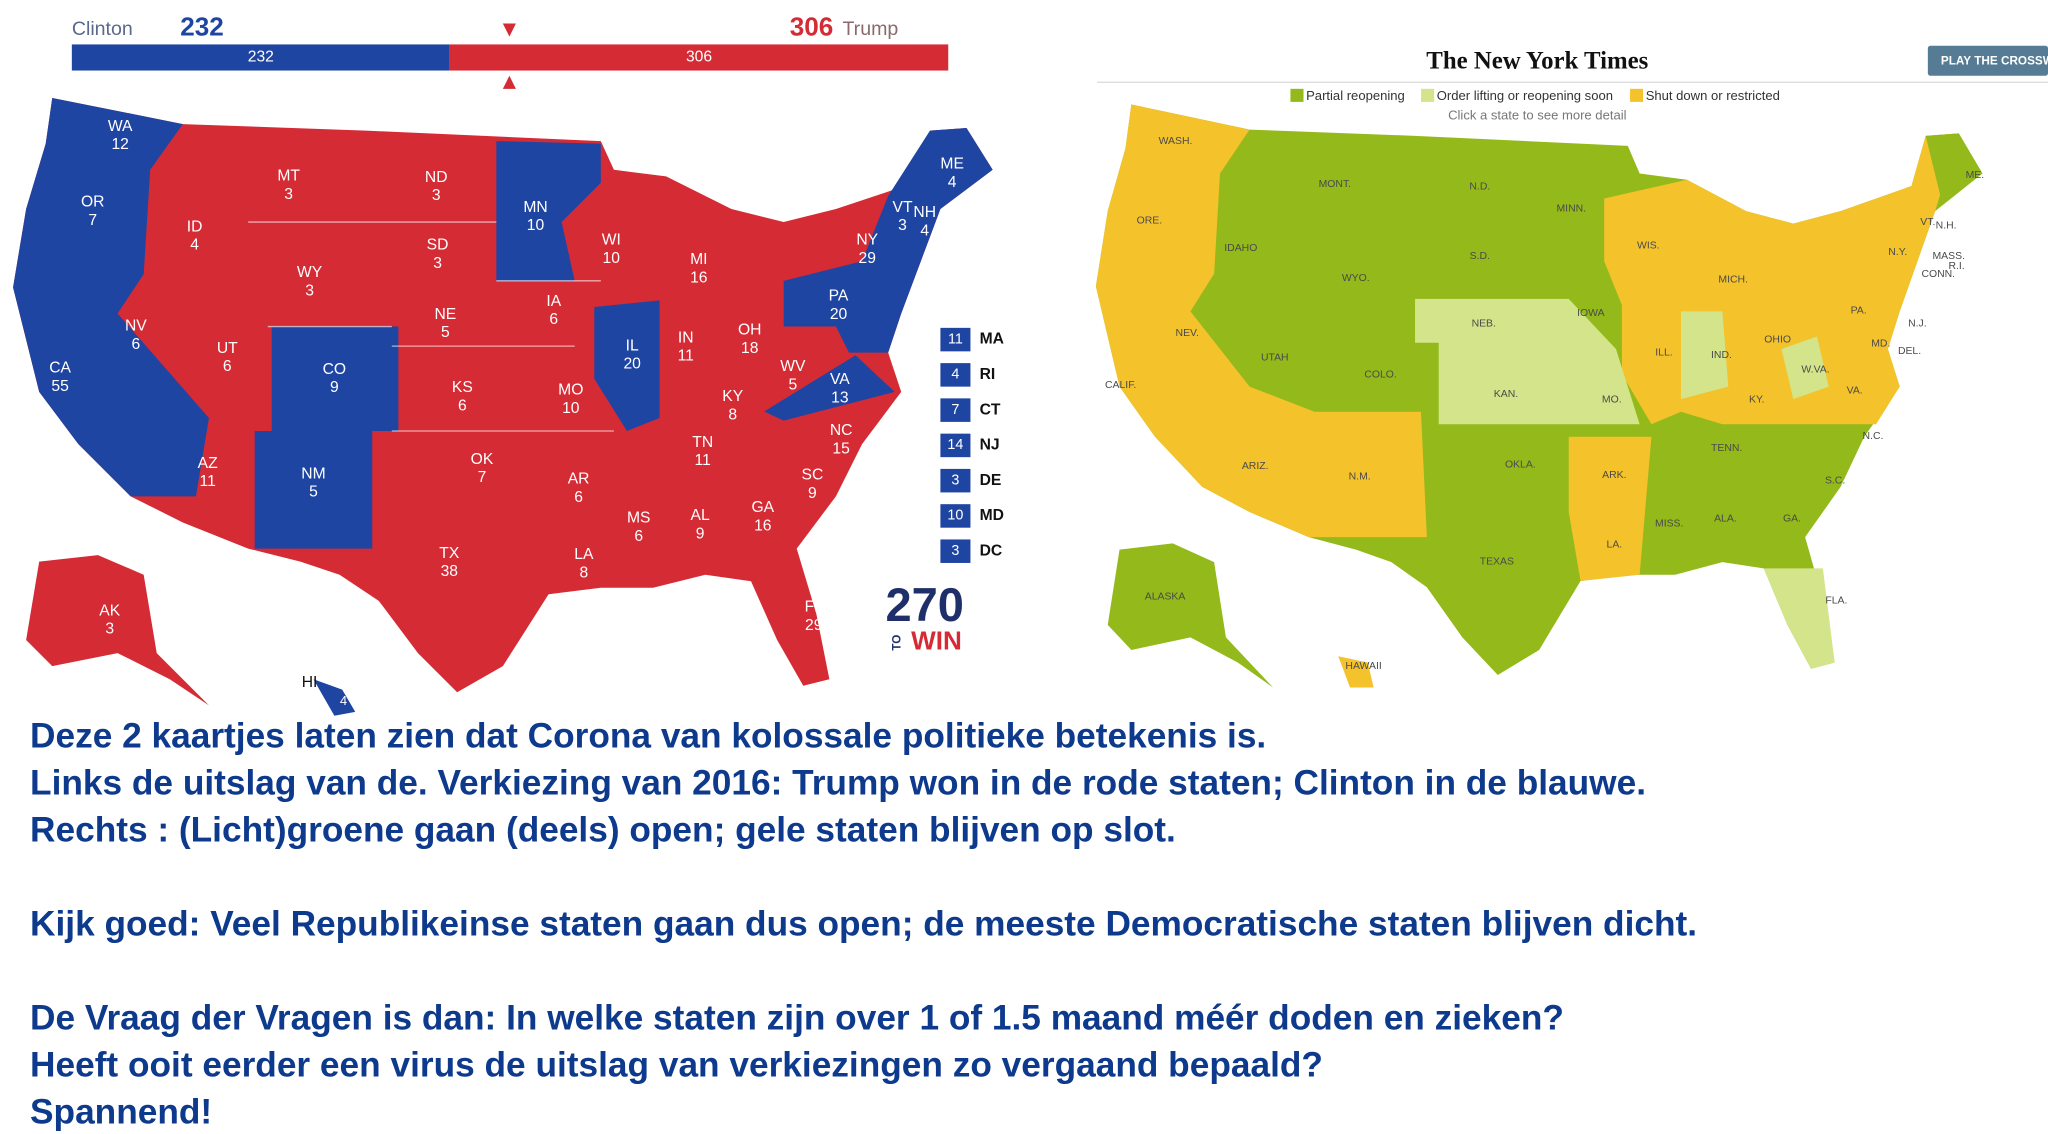  Describe the element at coordinates (812, 493) in the screenshot. I see `state-ev: 9` at that location.